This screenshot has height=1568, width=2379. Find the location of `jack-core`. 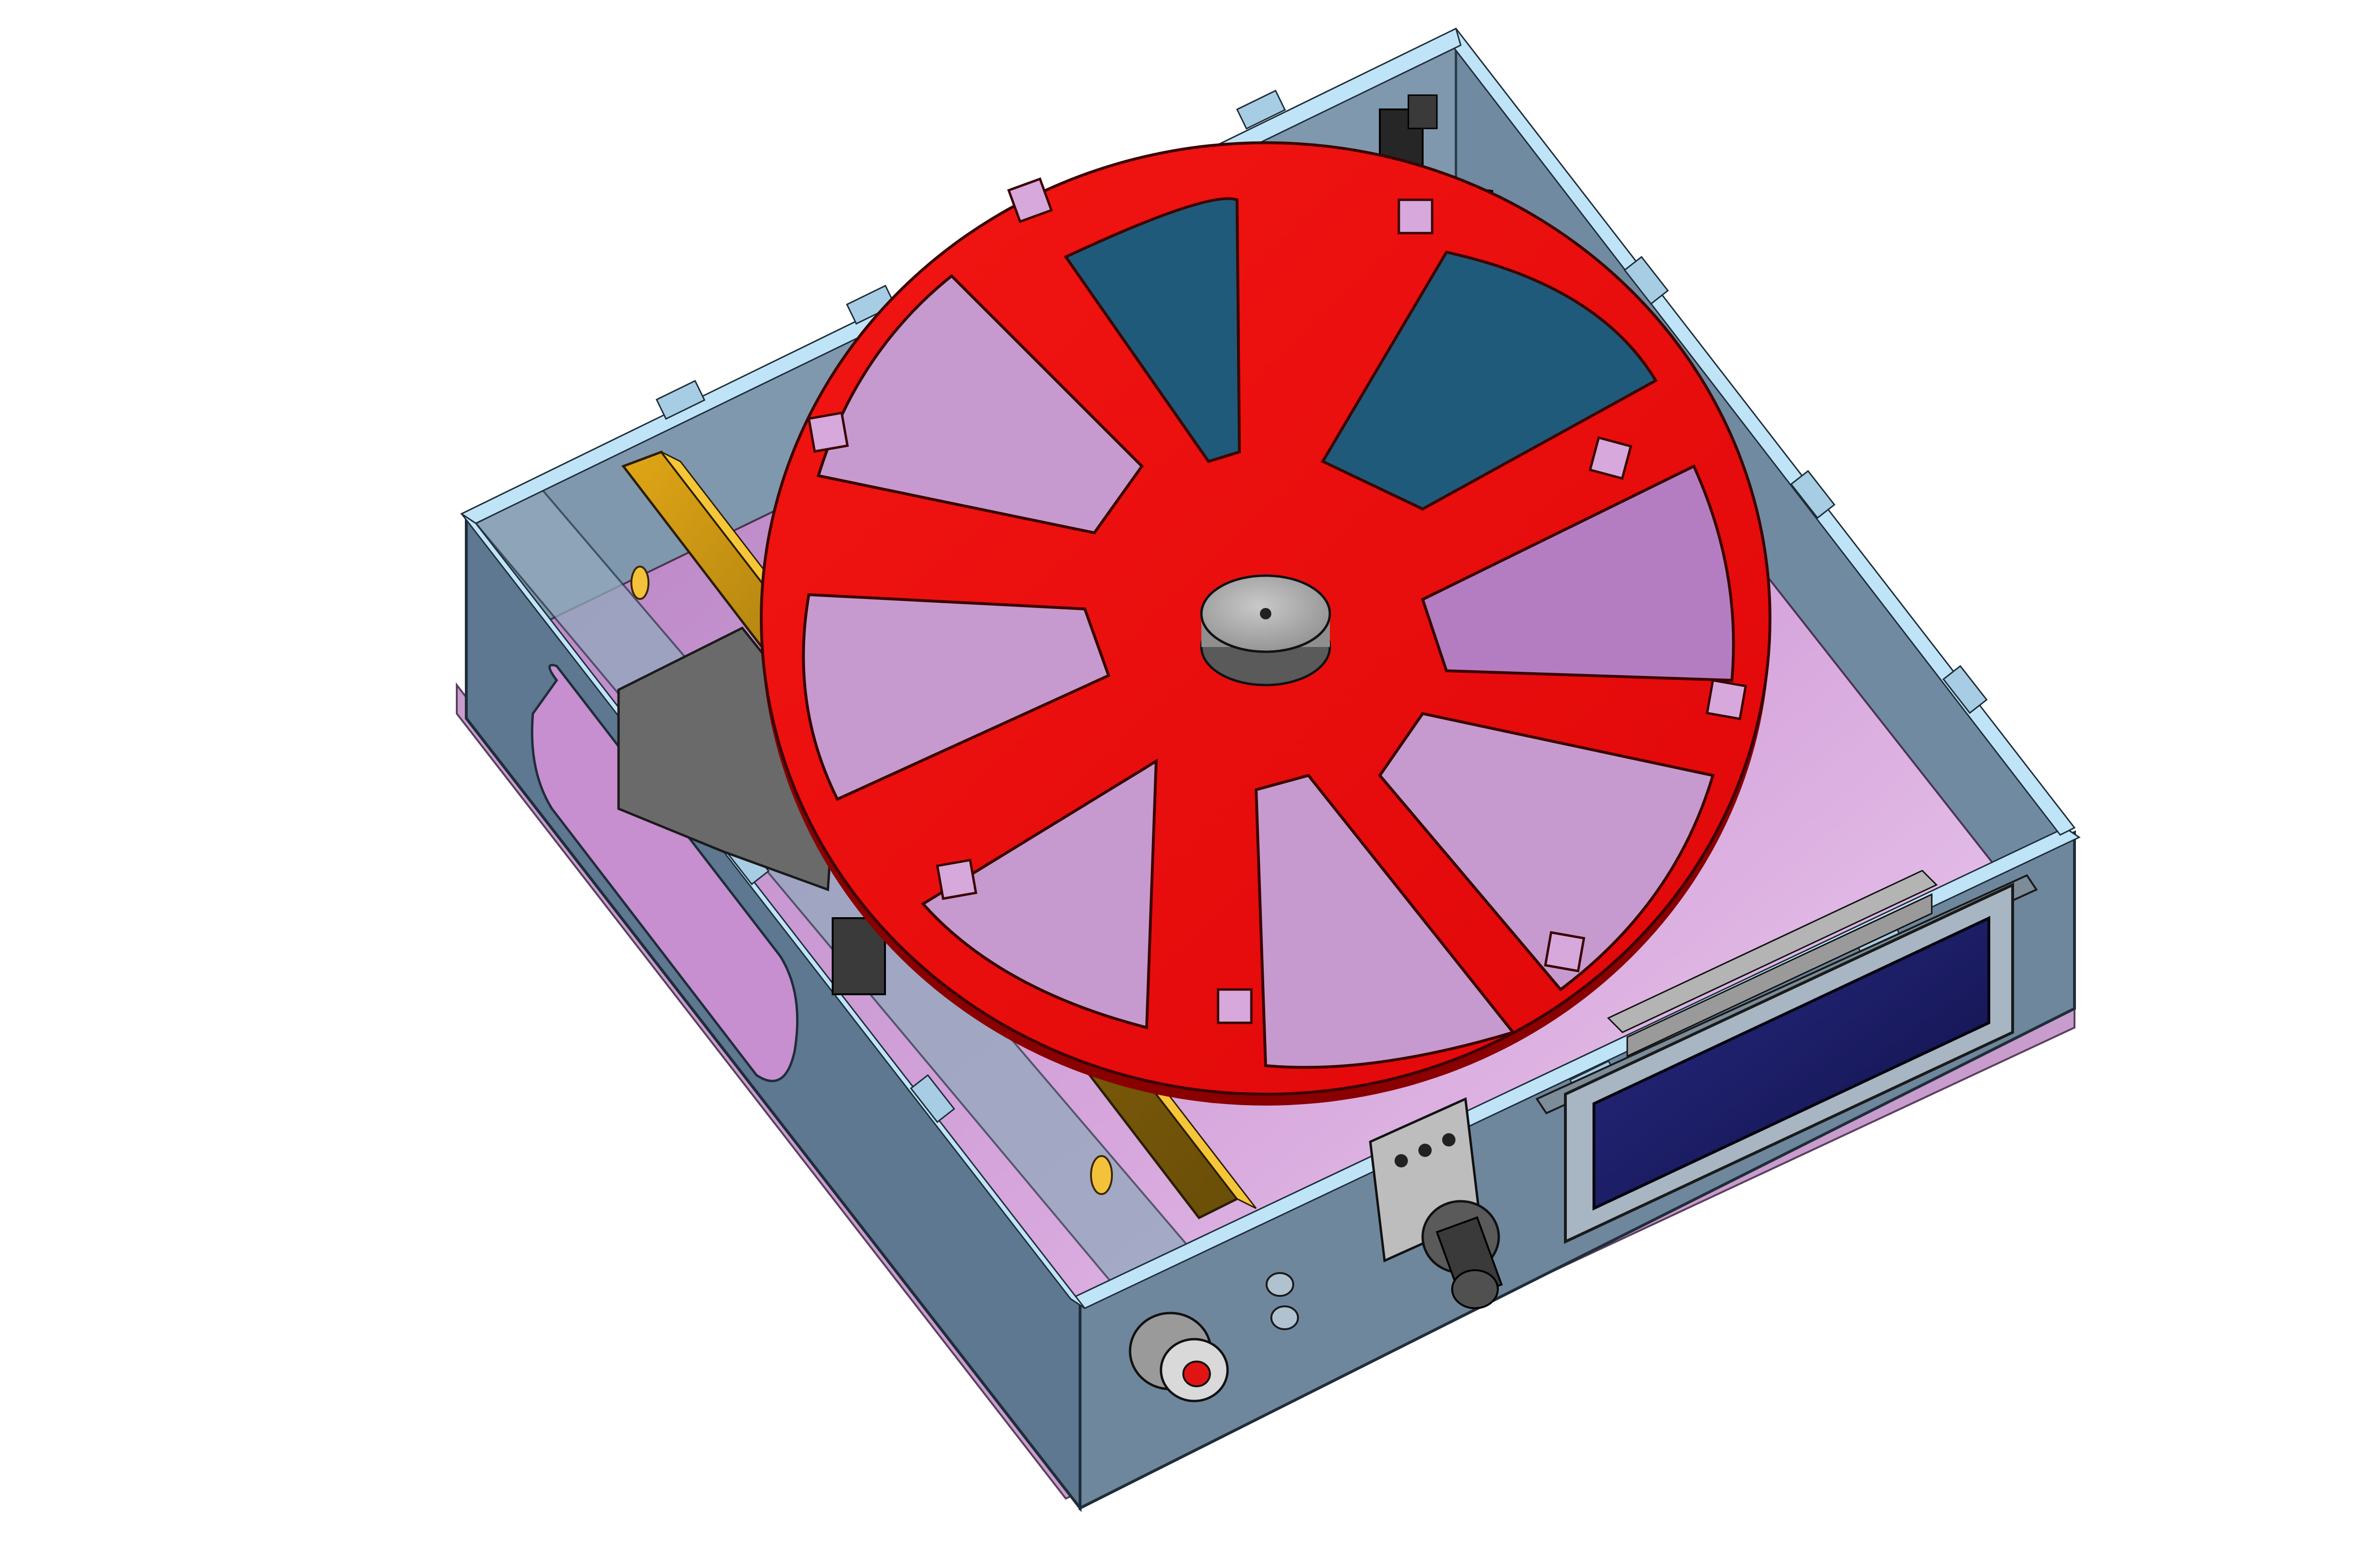

jack-core is located at coordinates (1196, 1374).